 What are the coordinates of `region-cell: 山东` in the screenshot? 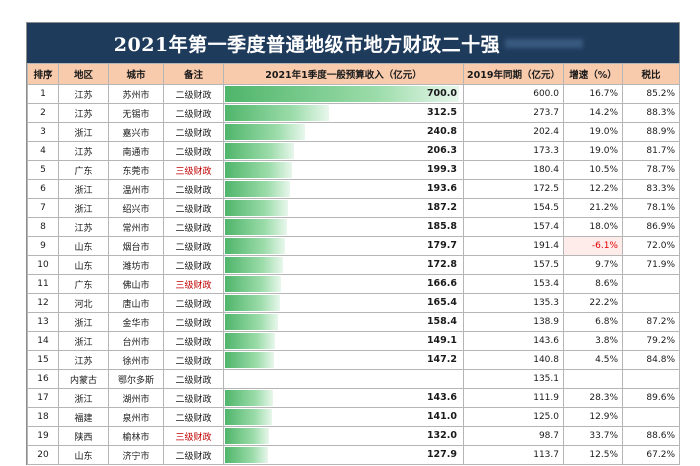 It's located at (83, 246).